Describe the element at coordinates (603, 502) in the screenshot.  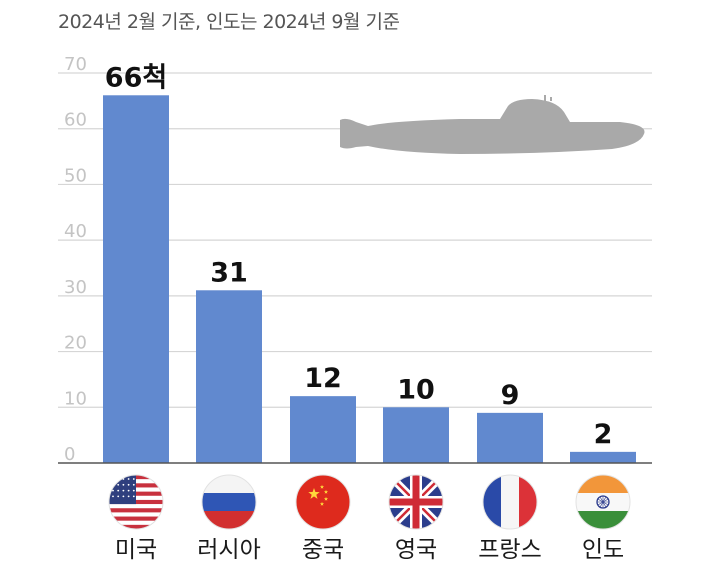
I see `india-flag-icon` at that location.